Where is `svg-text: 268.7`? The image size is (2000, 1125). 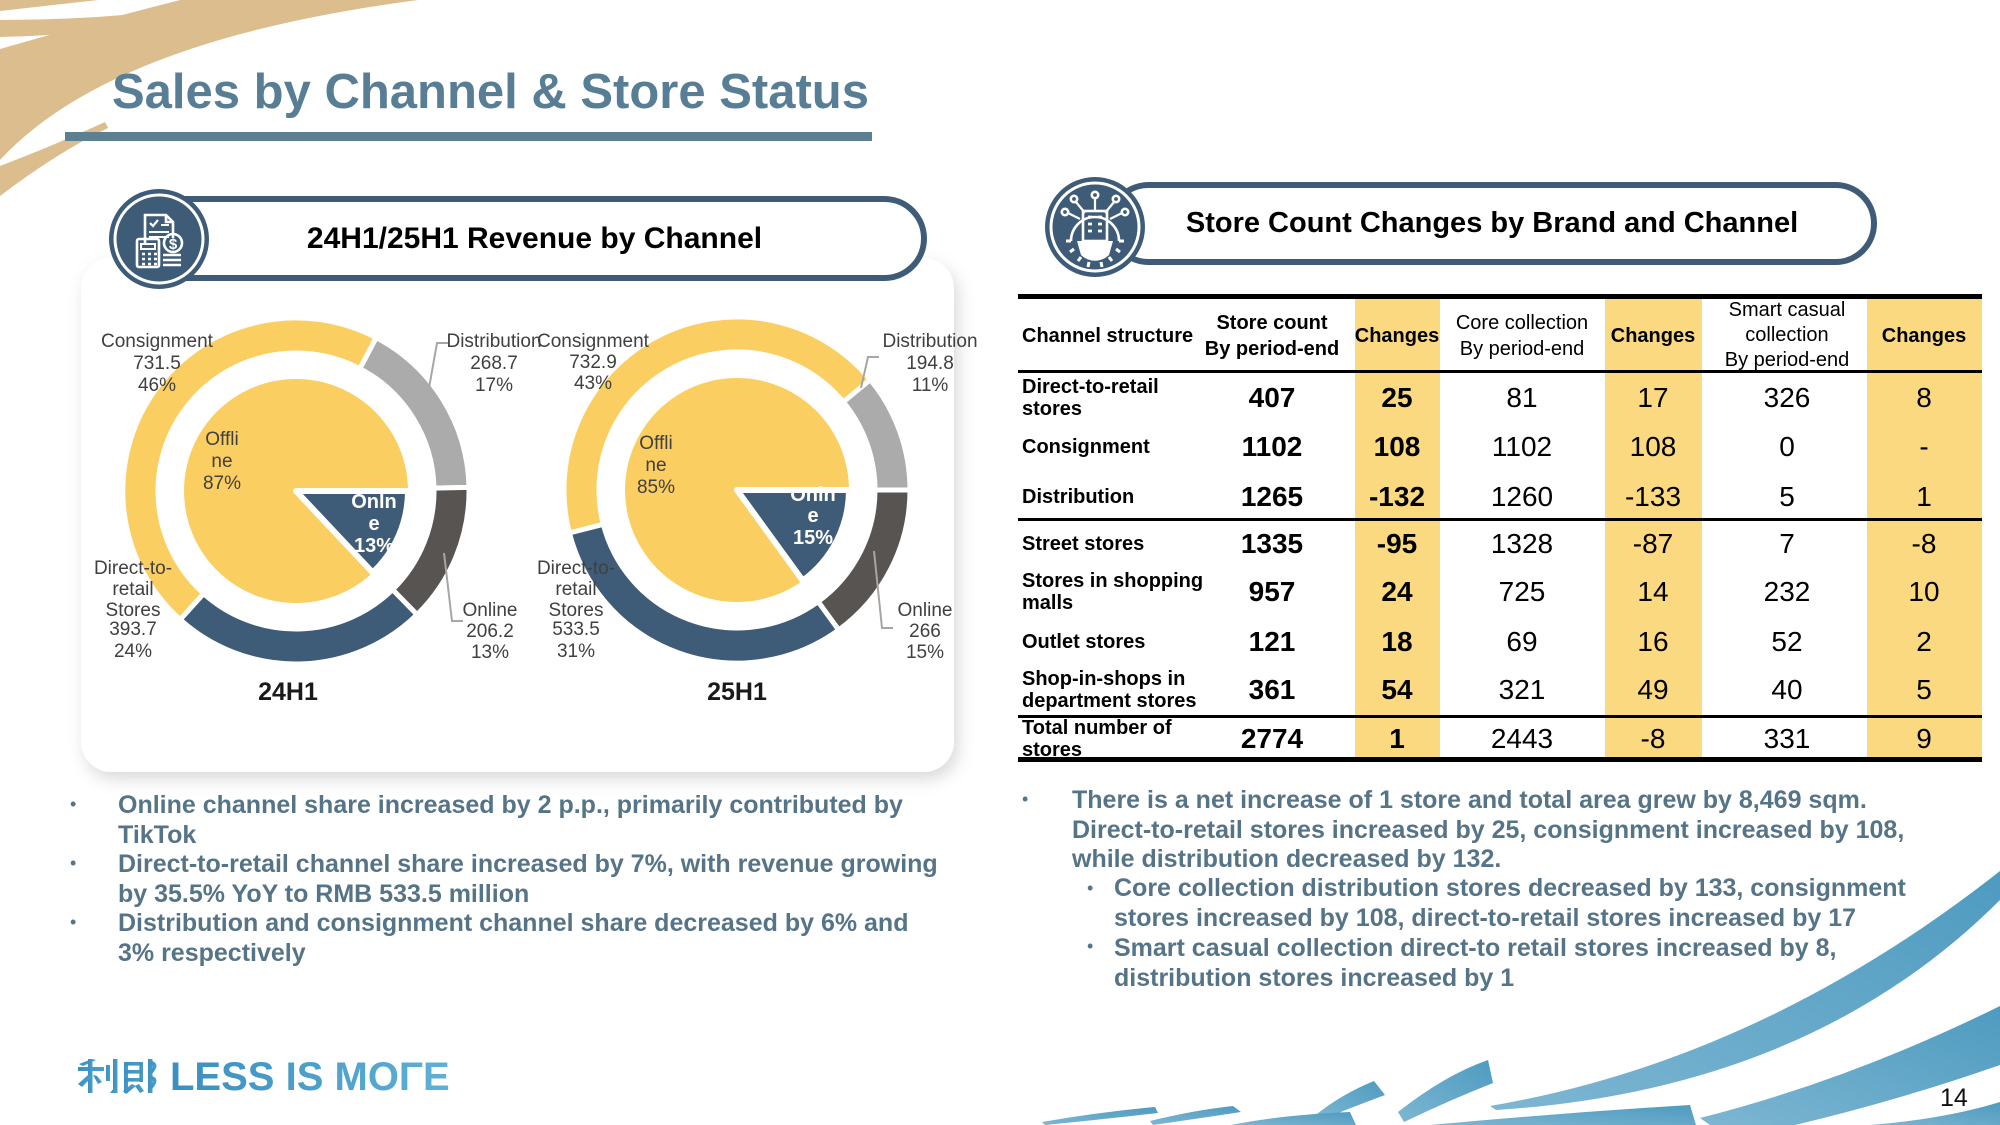
svg-text: 268.7 is located at coordinates (494, 363).